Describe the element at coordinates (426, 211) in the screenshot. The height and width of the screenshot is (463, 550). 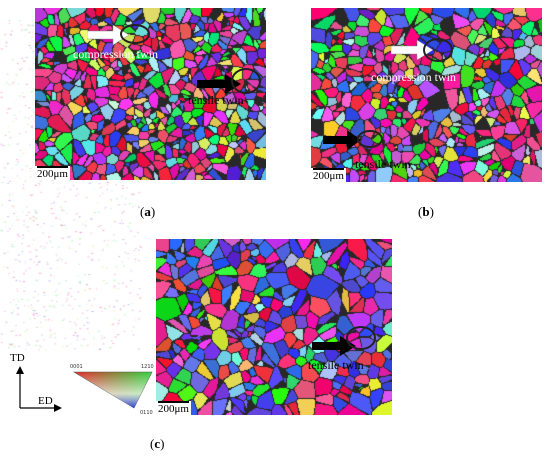
I see `panel-label-b: (b)` at that location.